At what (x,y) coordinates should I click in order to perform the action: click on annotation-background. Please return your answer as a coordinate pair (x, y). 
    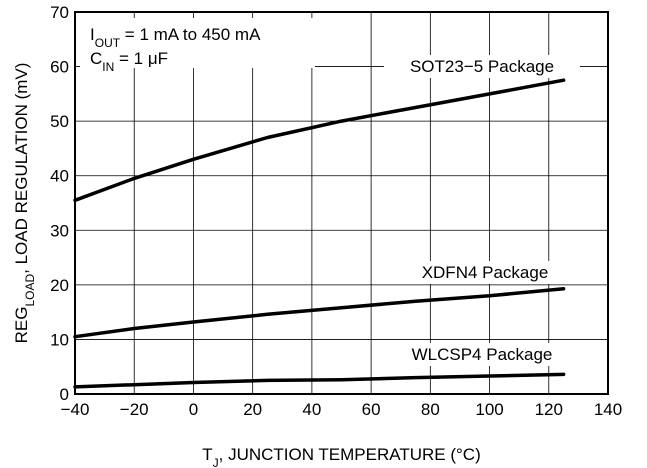
    Looking at the image, I should click on (197, 43).